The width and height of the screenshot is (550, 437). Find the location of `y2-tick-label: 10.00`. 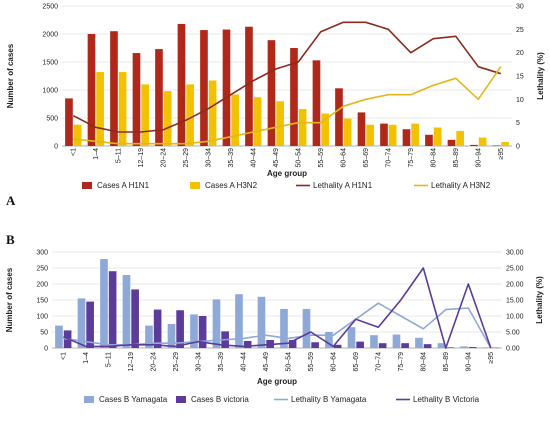

y2-tick-label: 10.00 is located at coordinates (515, 317).